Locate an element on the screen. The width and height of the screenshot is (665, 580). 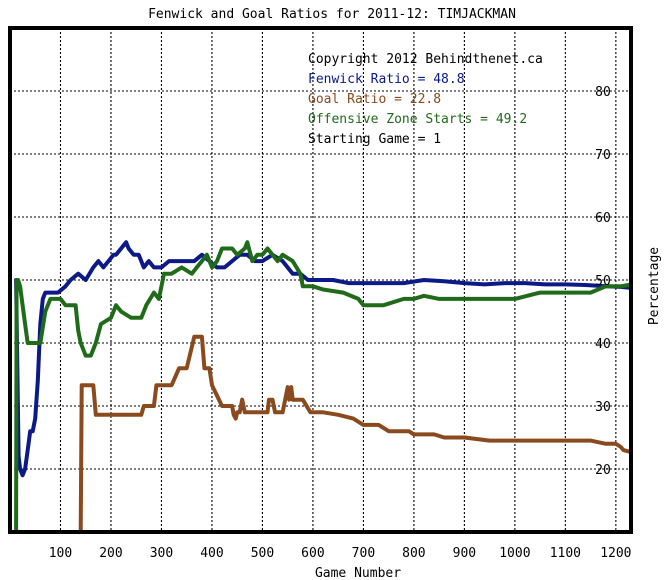
x-tick-label: 100 is located at coordinates (60, 553).